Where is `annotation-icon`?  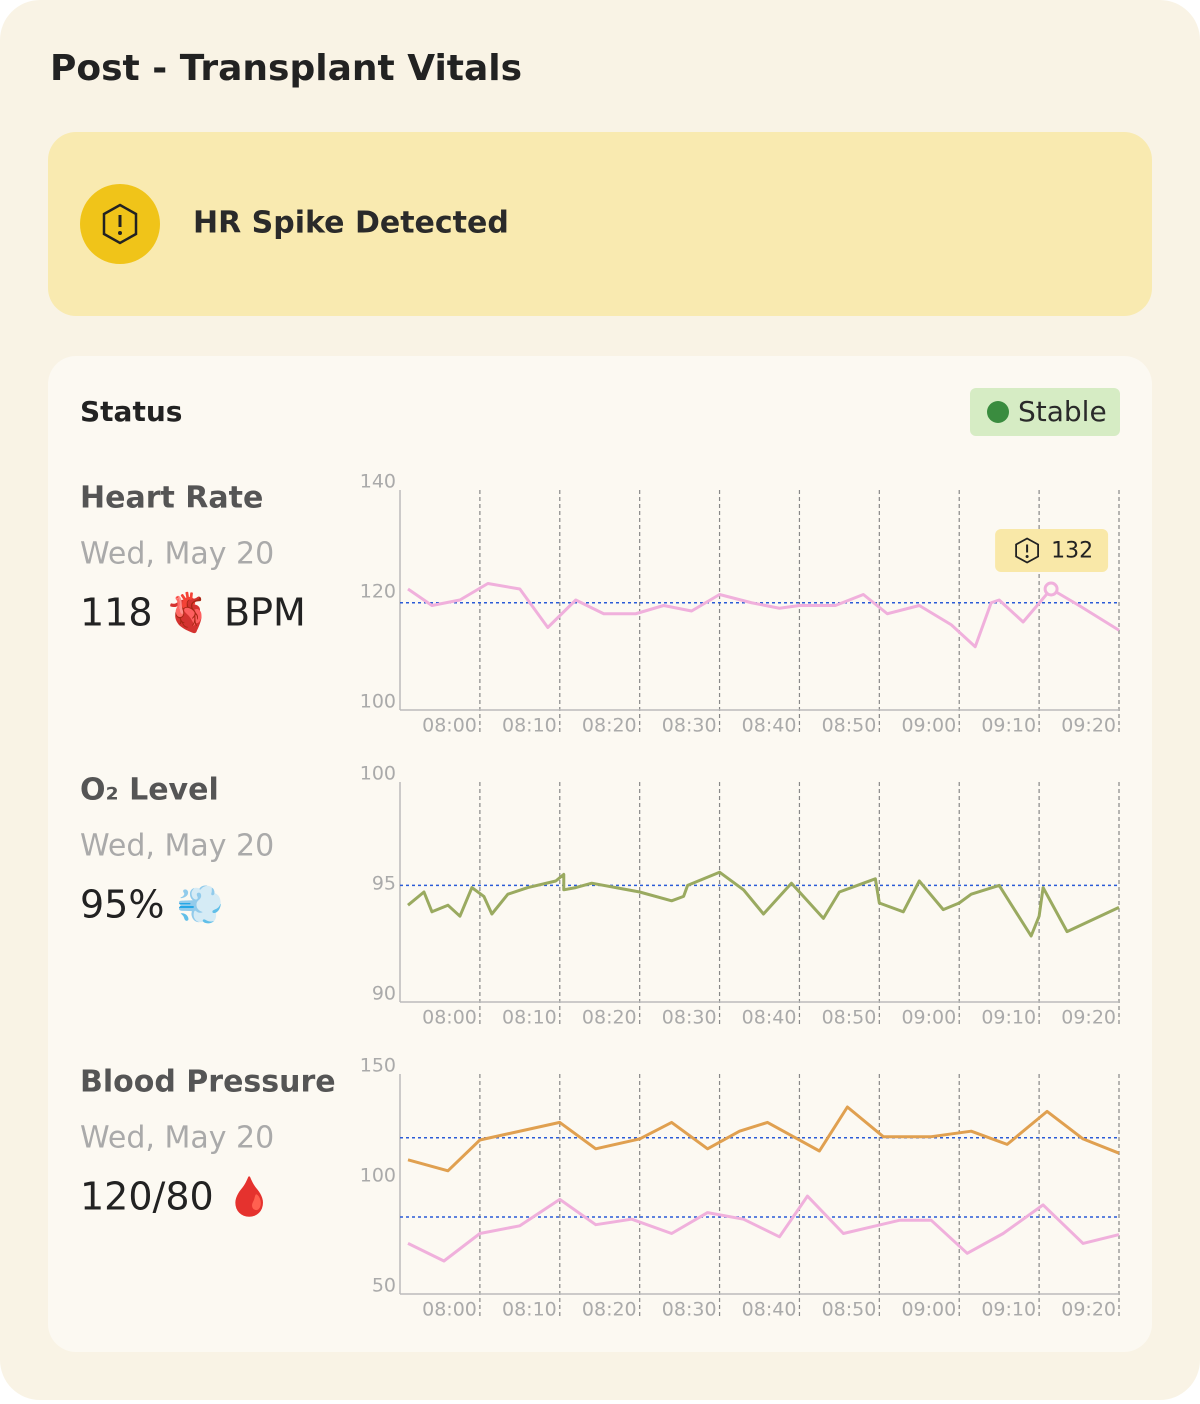
annotation-icon is located at coordinates (1027, 550).